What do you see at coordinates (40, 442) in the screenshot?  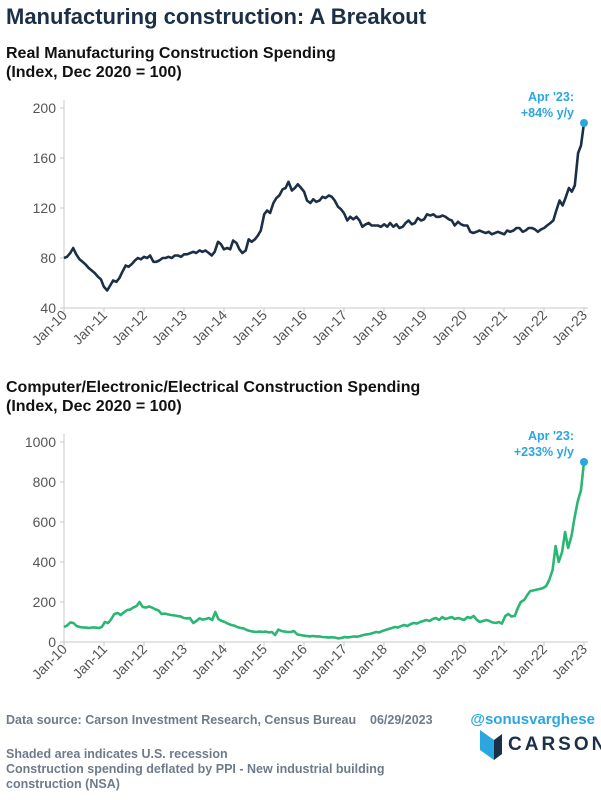 I see `chart2-y-tick-label: 1000` at bounding box center [40, 442].